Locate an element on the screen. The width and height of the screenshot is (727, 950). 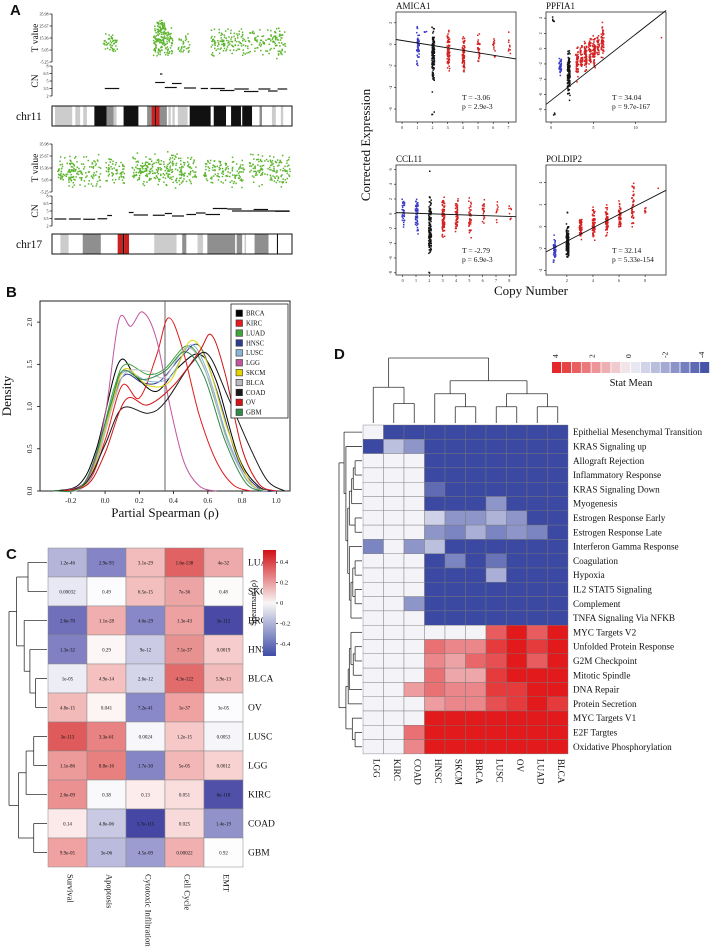
colorbar-title: Spearman (ρ) is located at coordinates (253, 603).